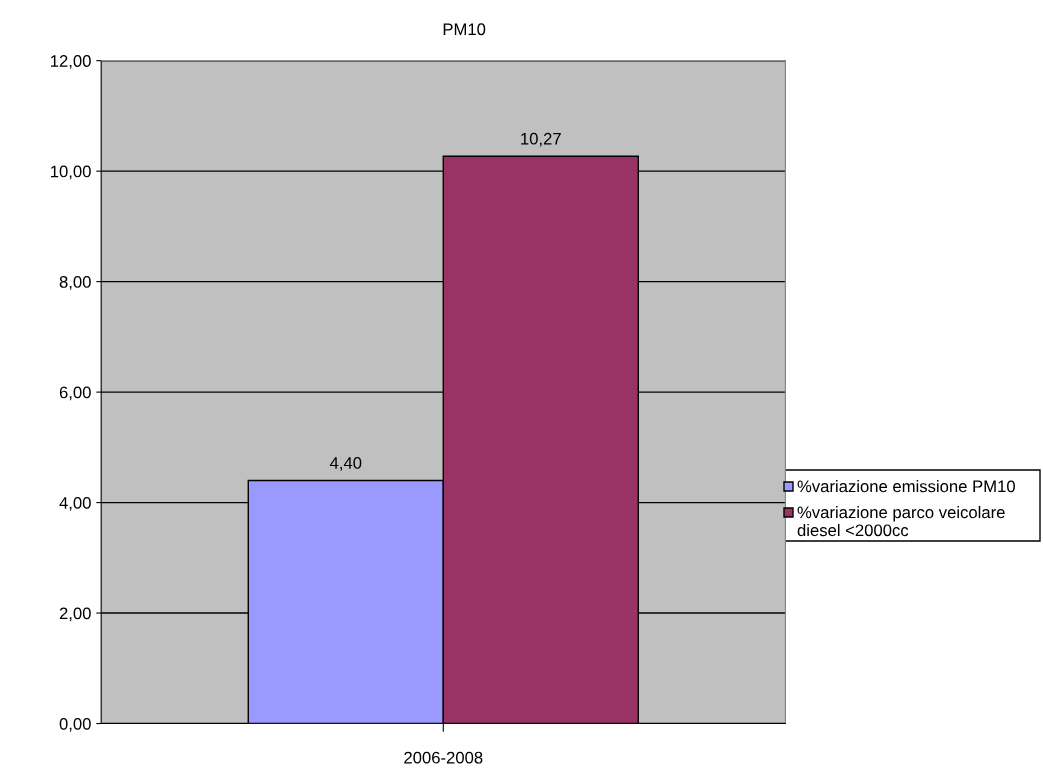  Describe the element at coordinates (906, 486) in the screenshot. I see `legend-label: %variazione emissione PM10` at that location.